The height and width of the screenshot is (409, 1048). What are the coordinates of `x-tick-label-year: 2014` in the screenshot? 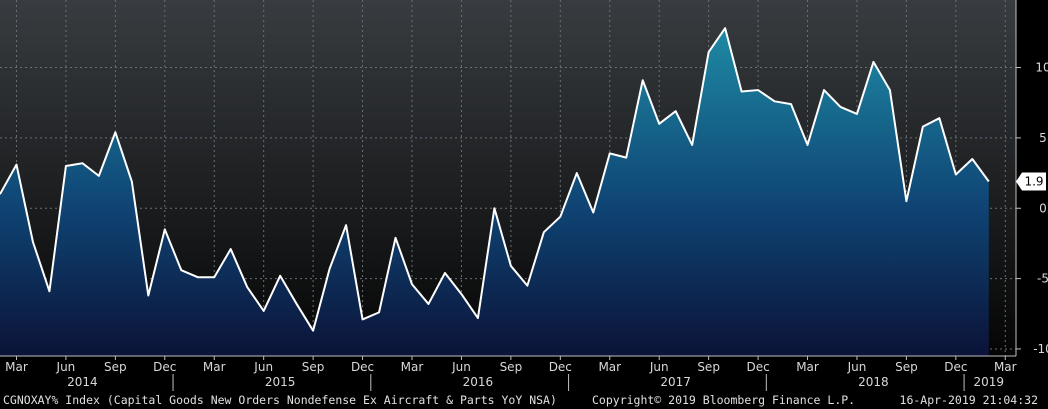 It's located at (82, 382).